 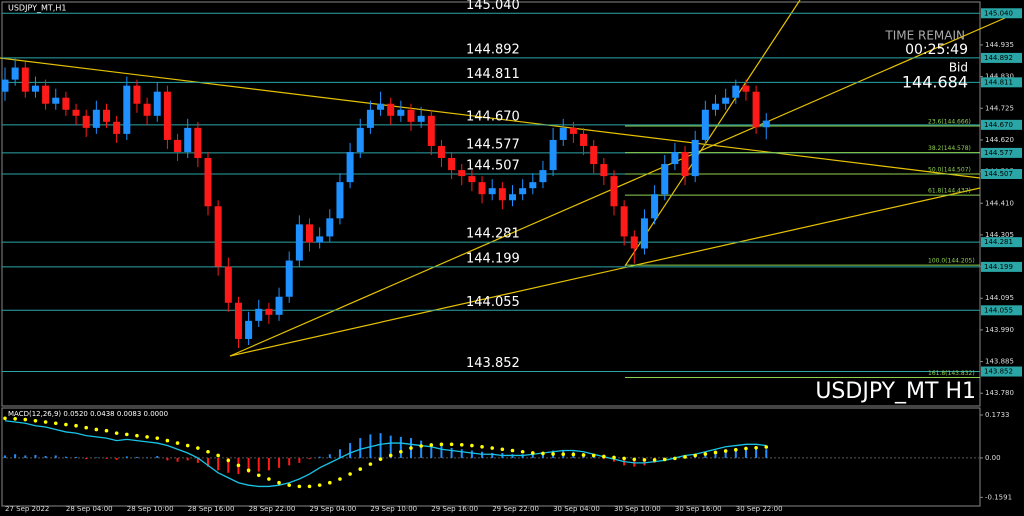 What do you see at coordinates (515, 509) in the screenshot?
I see `x-tick-label: 29 Sep 22:00` at bounding box center [515, 509].